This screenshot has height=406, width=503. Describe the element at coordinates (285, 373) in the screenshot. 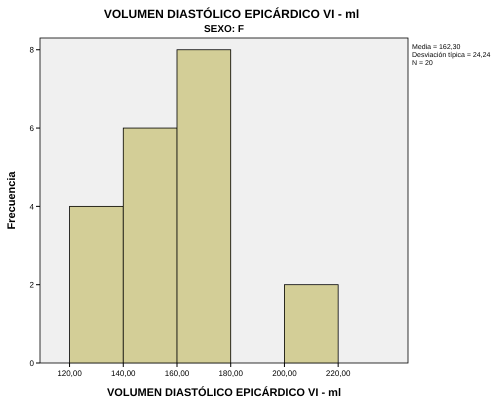

I see `x-tick-label: 200,00` at that location.